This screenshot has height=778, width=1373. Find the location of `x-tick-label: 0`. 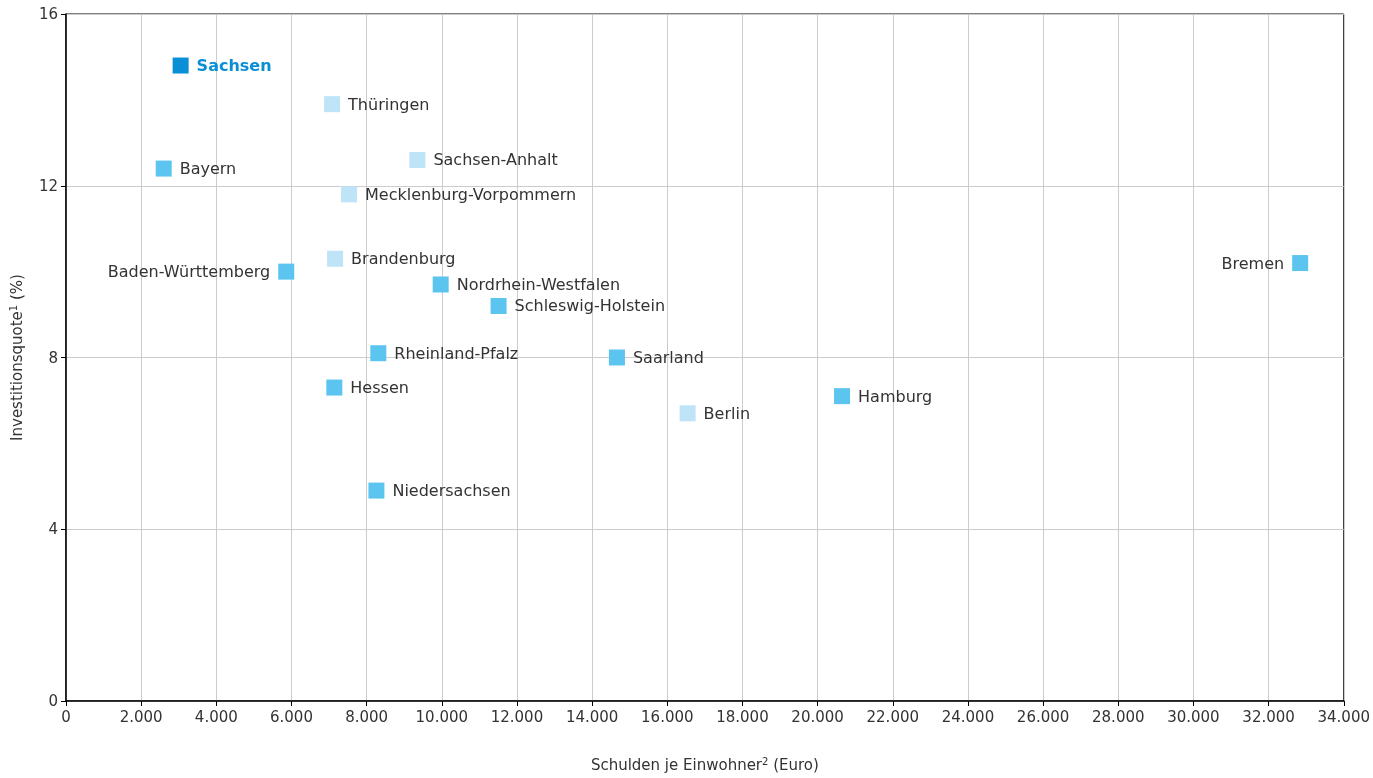

x-tick-label: 0 is located at coordinates (66, 716).